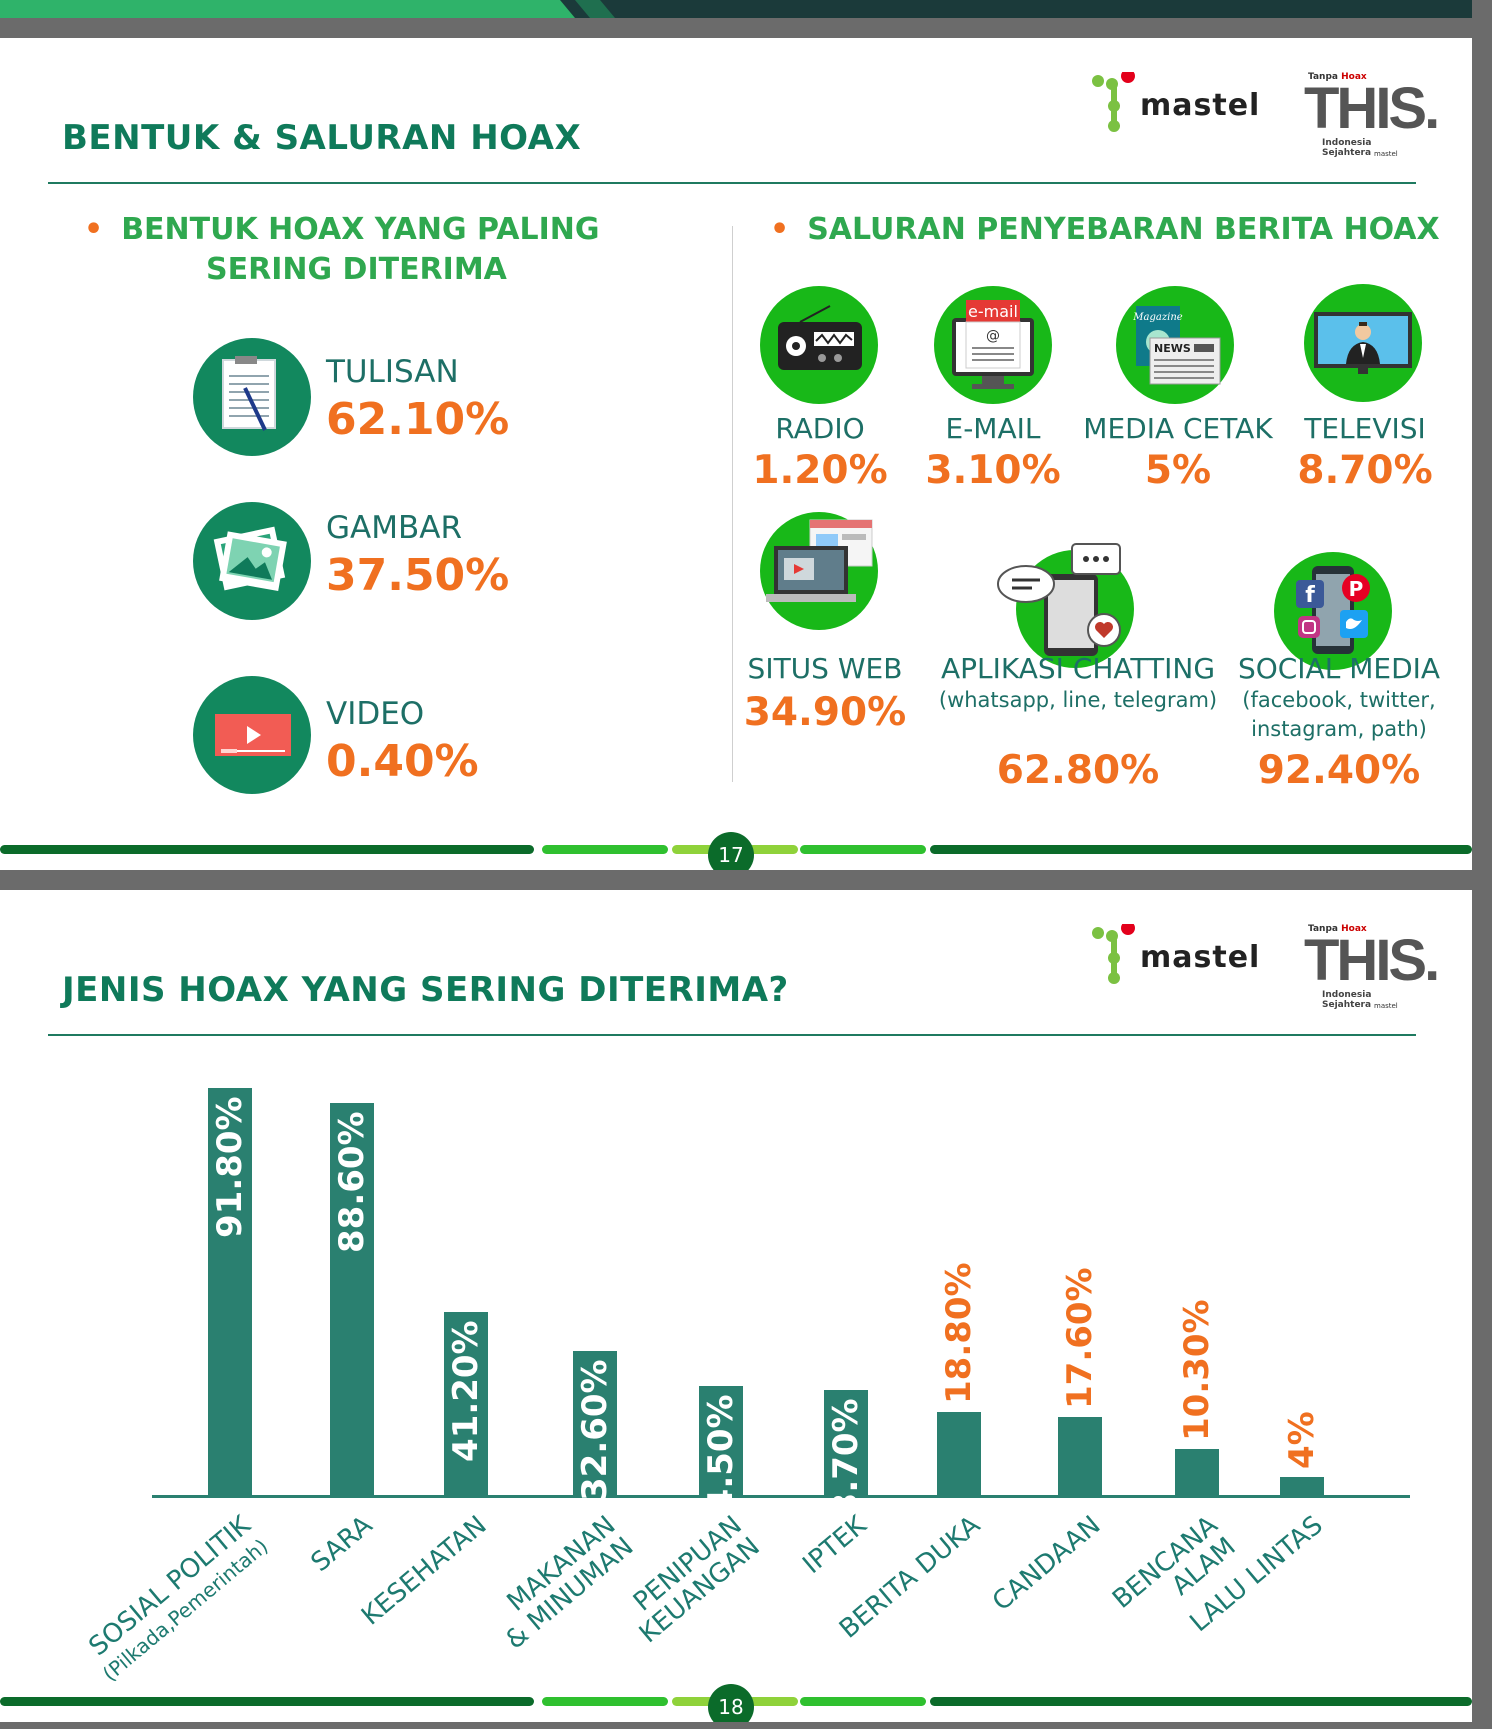  What do you see at coordinates (1178, 428) in the screenshot?
I see `channel-label-media-cetak: MEDIA CETAK` at bounding box center [1178, 428].